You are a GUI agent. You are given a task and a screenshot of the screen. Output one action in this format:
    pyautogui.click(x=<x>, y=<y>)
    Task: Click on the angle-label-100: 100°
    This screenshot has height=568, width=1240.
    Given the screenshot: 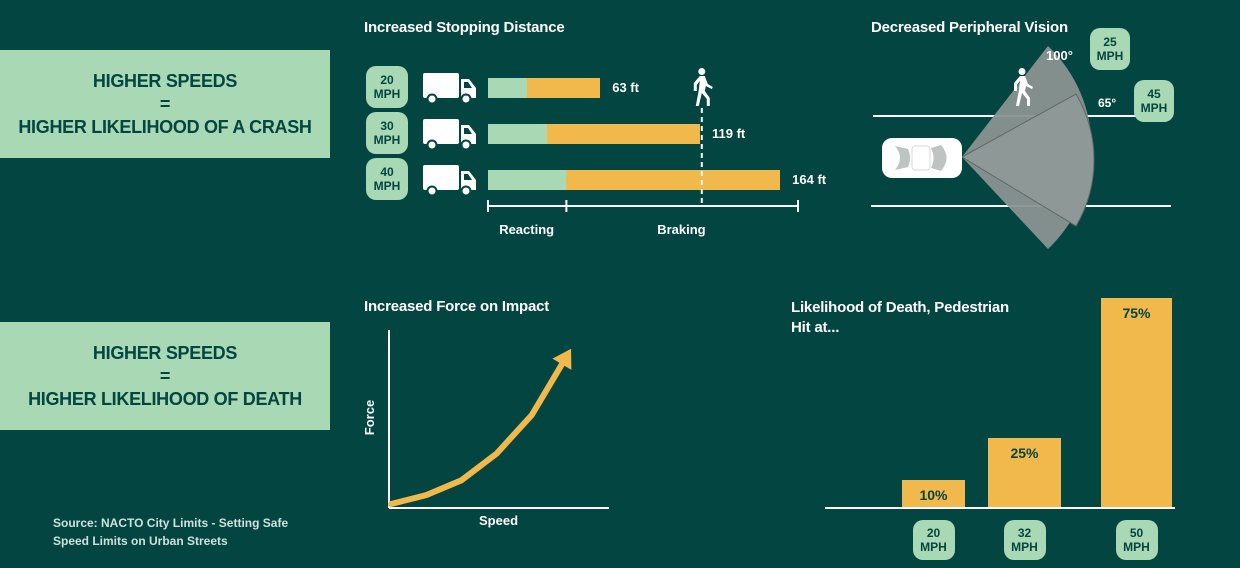 What is the action you would take?
    pyautogui.click(x=1059, y=55)
    